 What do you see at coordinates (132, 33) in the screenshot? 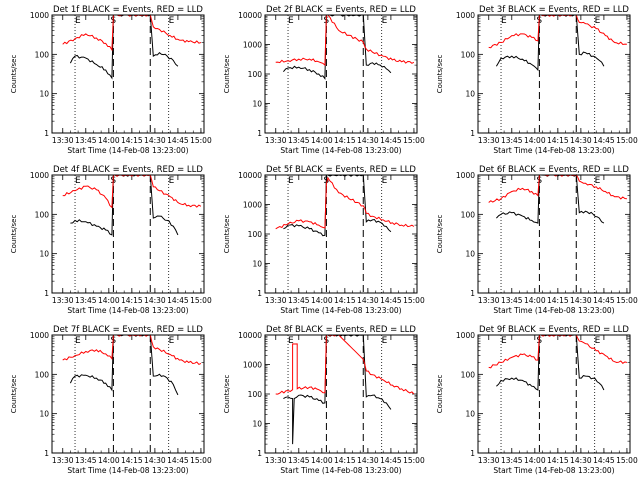
I see `series-line-lld` at bounding box center [132, 33].